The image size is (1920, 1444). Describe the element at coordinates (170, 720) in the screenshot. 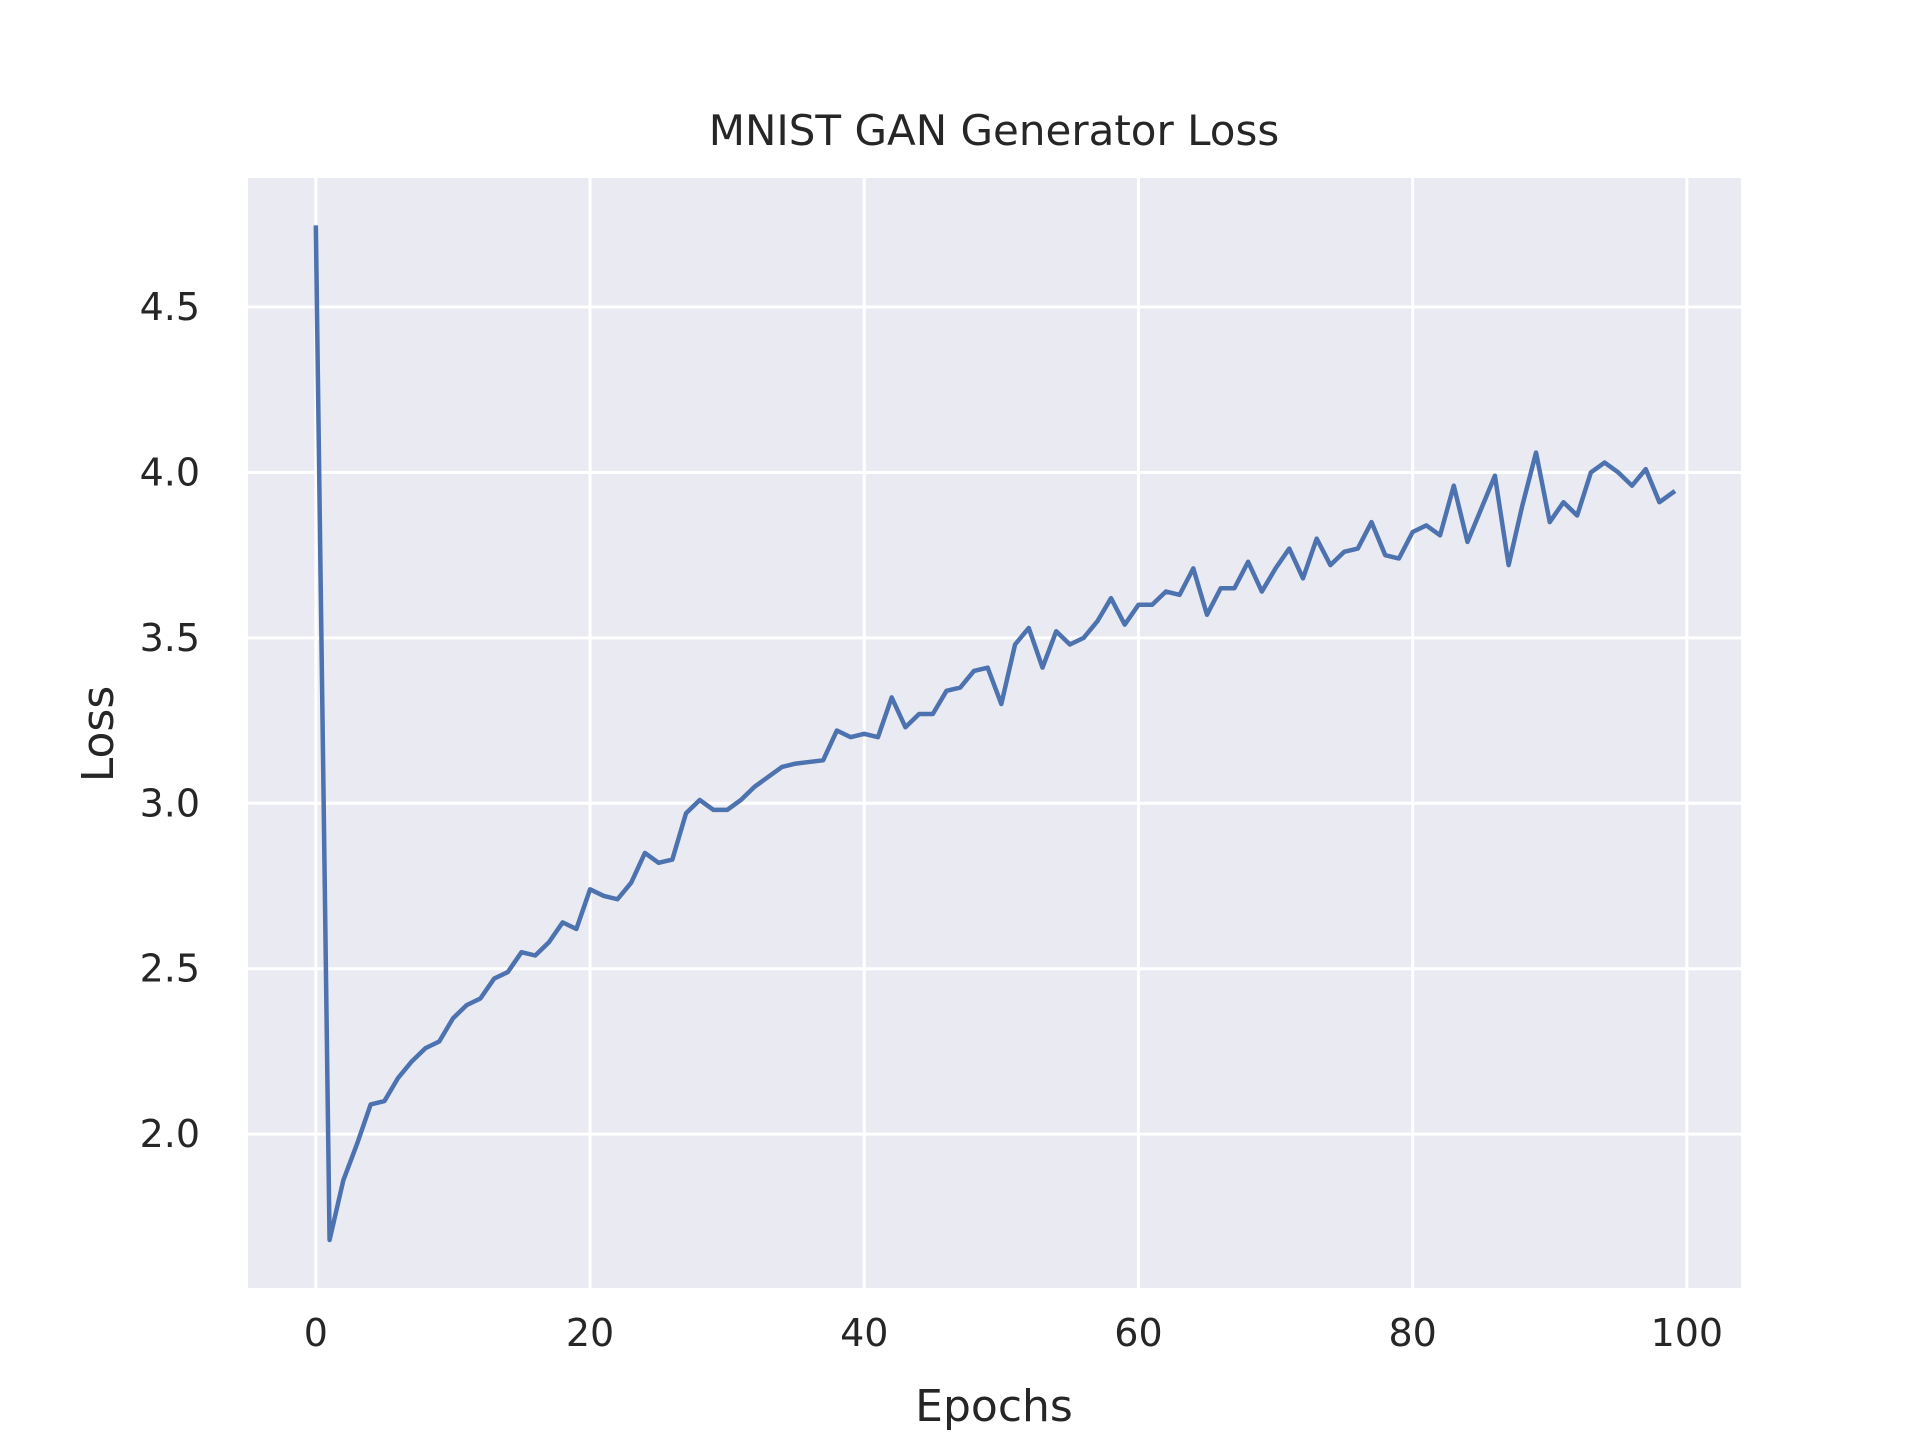

I see `y-axis-ticks: 2.0 2.5 3.0 3.5 4.0 4.5` at that location.